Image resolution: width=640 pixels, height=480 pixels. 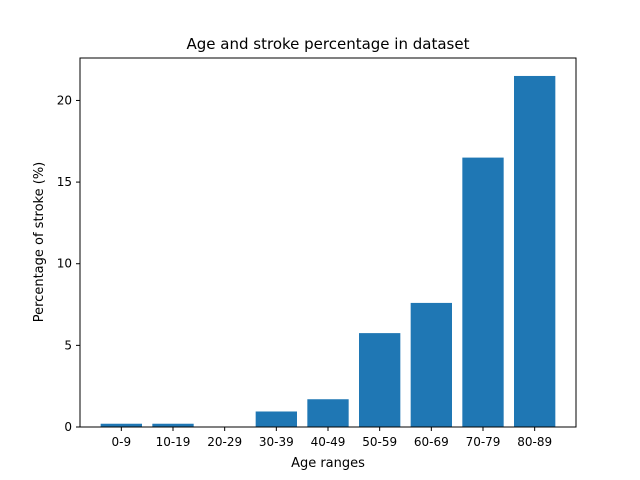 What do you see at coordinates (39, 242) in the screenshot?
I see `y-axis-label: Percentage of stroke (%)` at bounding box center [39, 242].